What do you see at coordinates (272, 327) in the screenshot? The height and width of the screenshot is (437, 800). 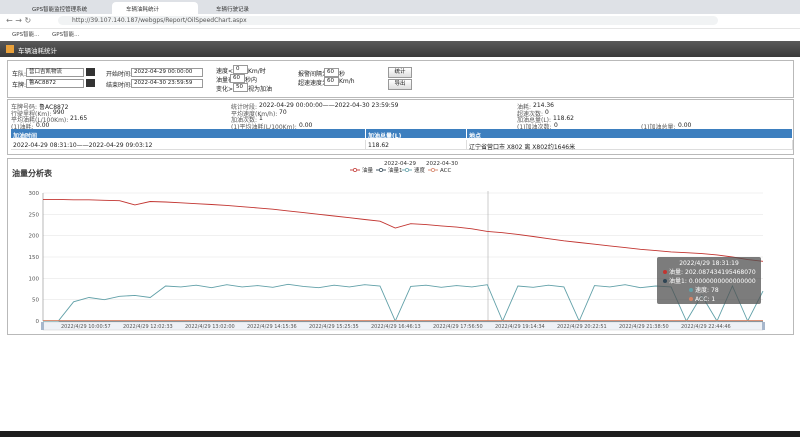 I see `x-label: 2022/4/29 14:15:36` at bounding box center [272, 327].